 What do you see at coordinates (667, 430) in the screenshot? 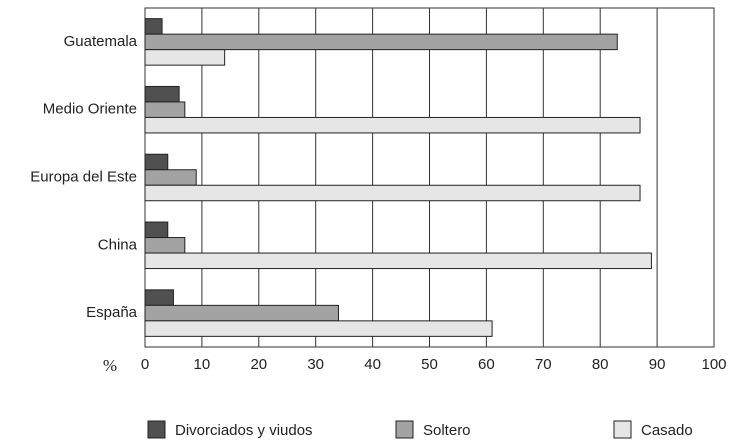
I see `legend-label: Casado` at bounding box center [667, 430].